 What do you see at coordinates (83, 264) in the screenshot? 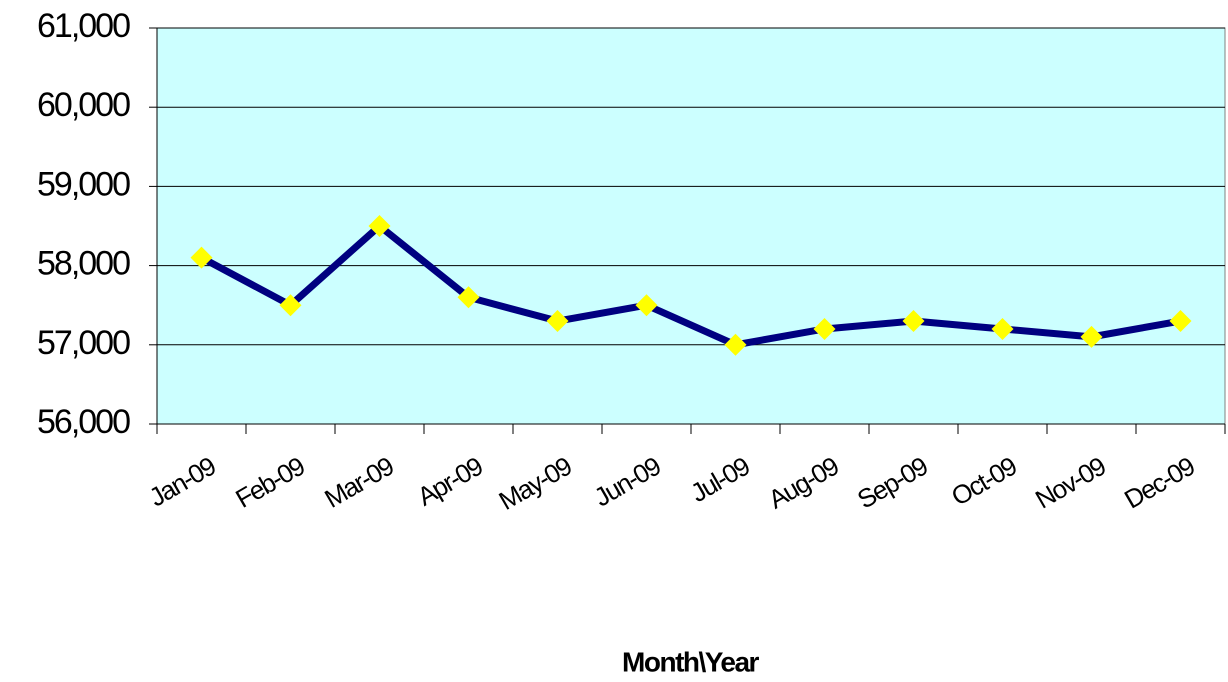
I see `y-tick-label: 58,000` at bounding box center [83, 264].